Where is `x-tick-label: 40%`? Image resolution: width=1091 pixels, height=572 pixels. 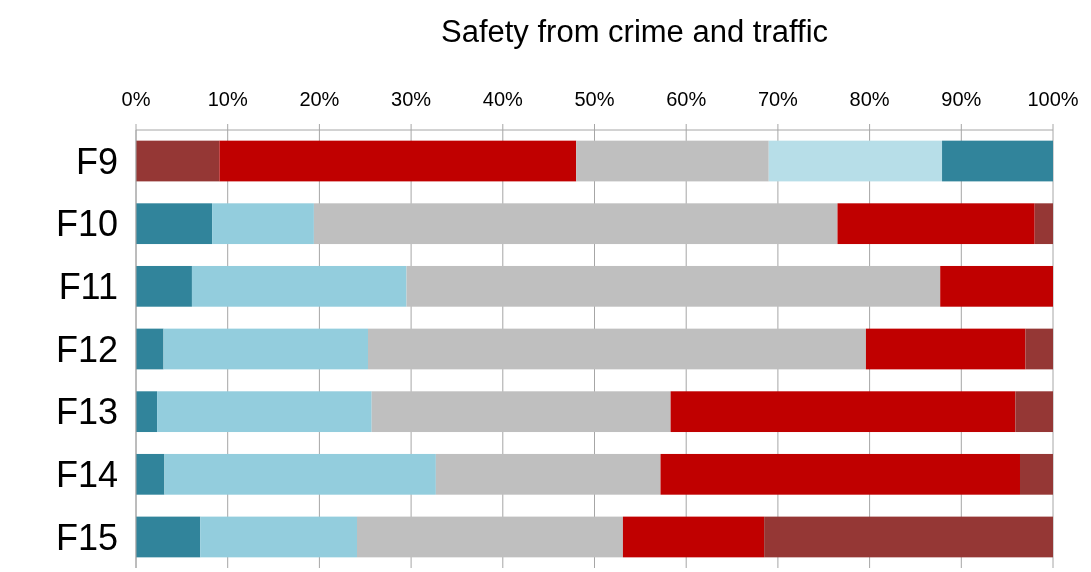 x-tick-label: 40% is located at coordinates (503, 99).